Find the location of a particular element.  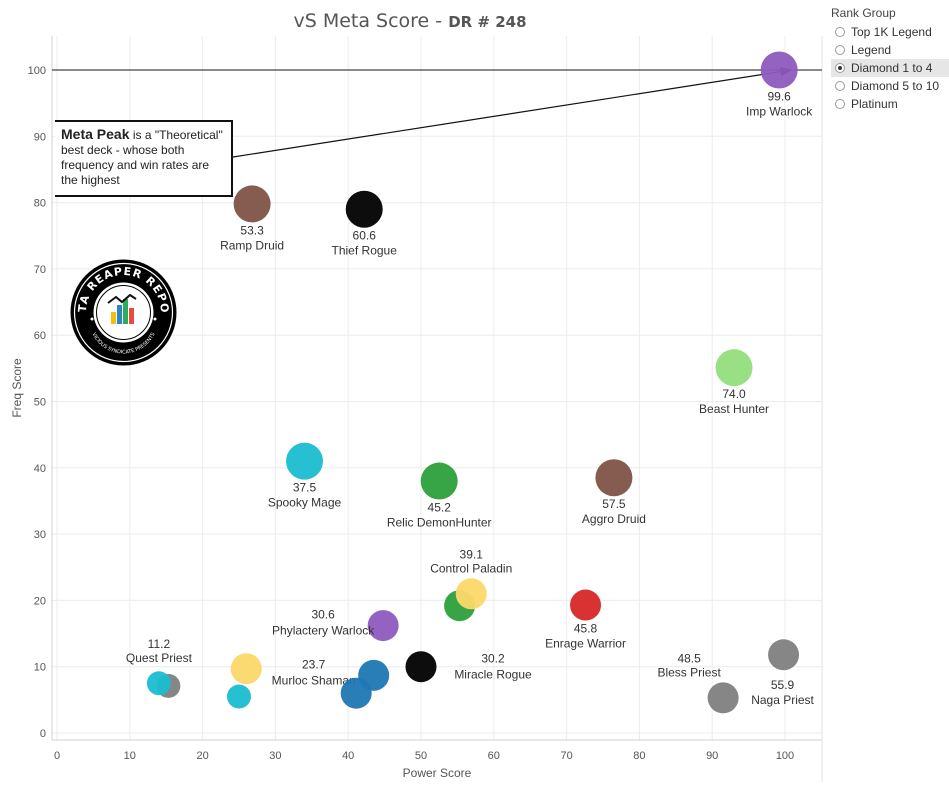

rank-option-label: Legend is located at coordinates (871, 50).